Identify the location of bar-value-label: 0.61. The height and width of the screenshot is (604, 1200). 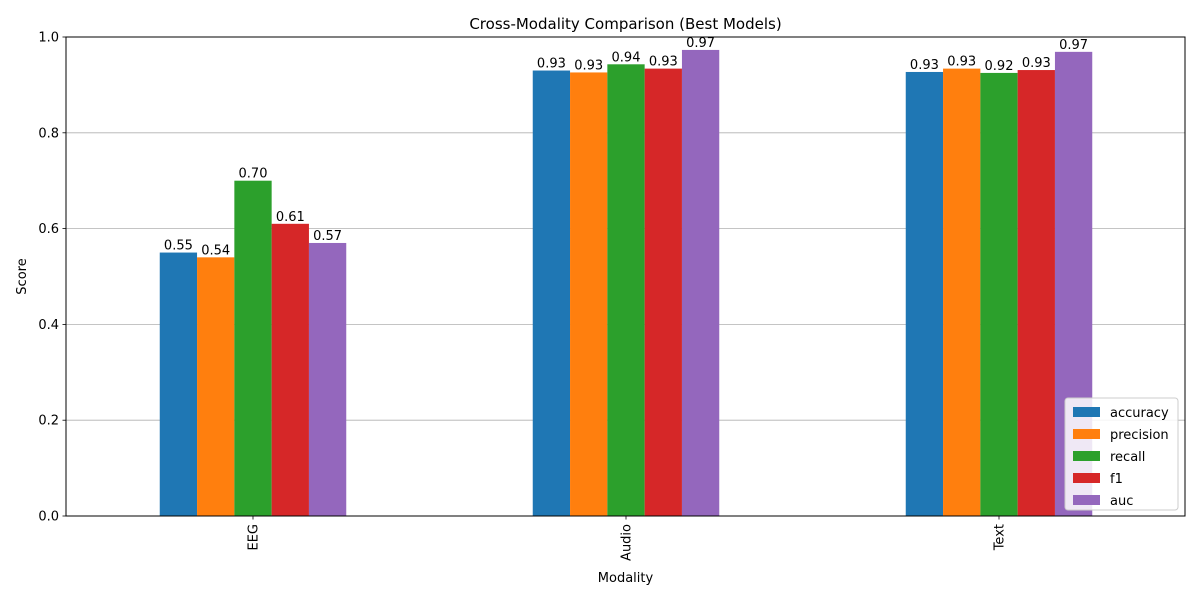
(290, 217).